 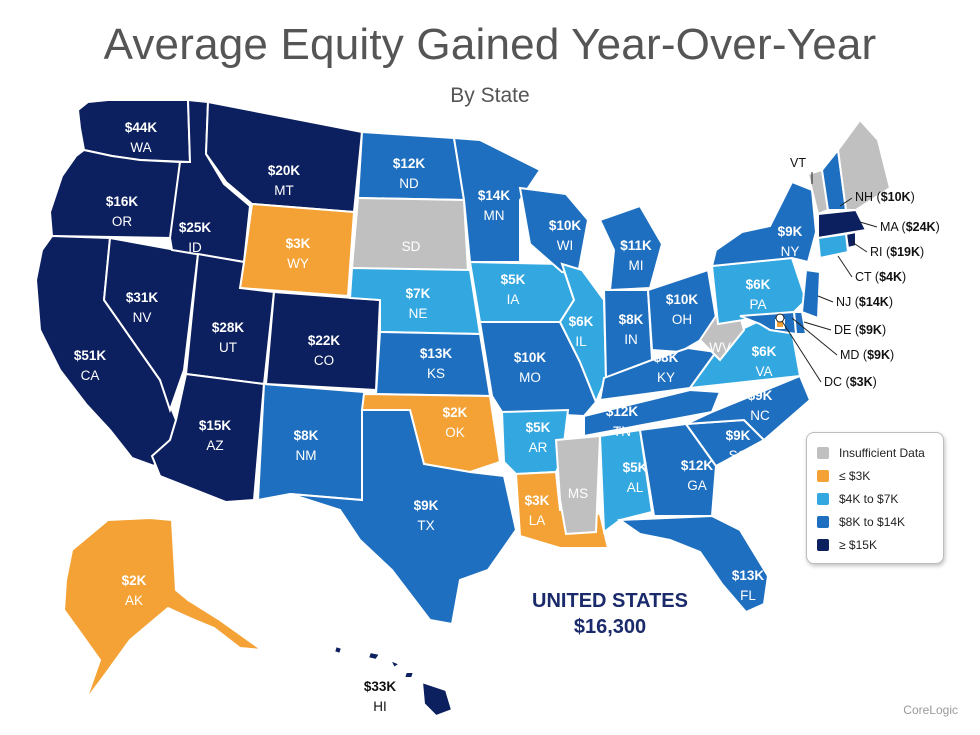 I want to click on callout-line-ct, so click(x=845, y=266).